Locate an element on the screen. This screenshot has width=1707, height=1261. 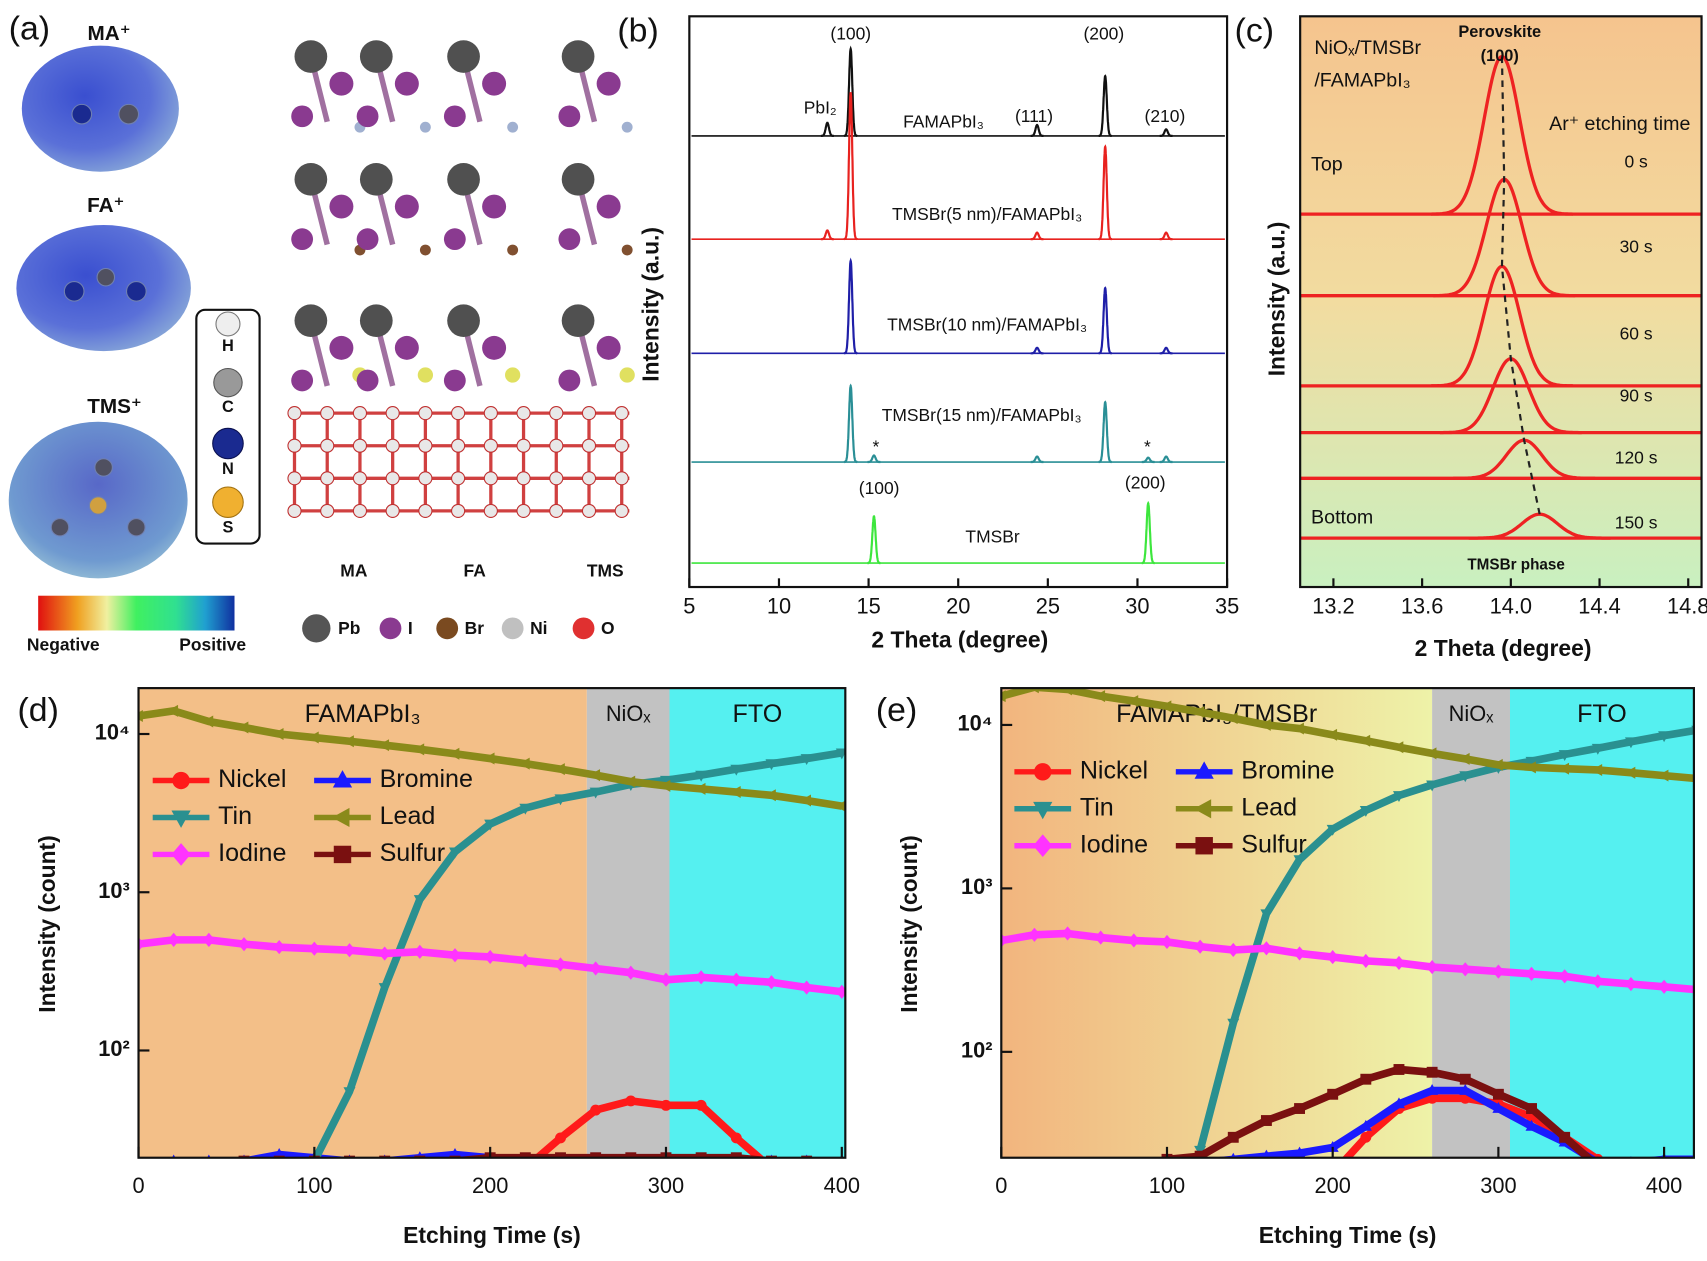
x-tick-label: 5 is located at coordinates (689, 605).